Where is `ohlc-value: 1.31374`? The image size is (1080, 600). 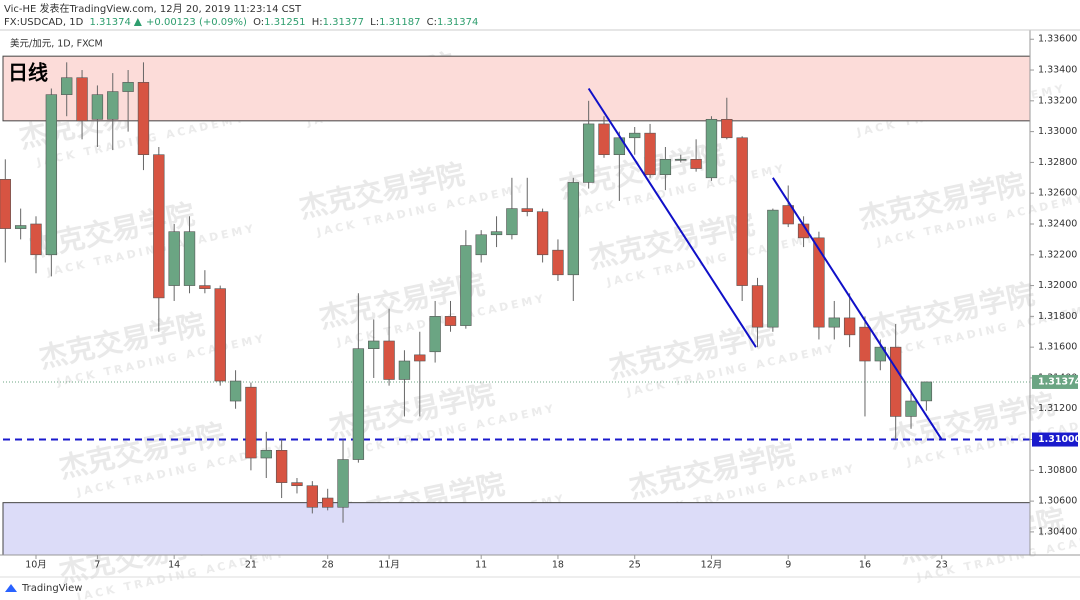
ohlc-value: 1.31374 is located at coordinates (457, 22).